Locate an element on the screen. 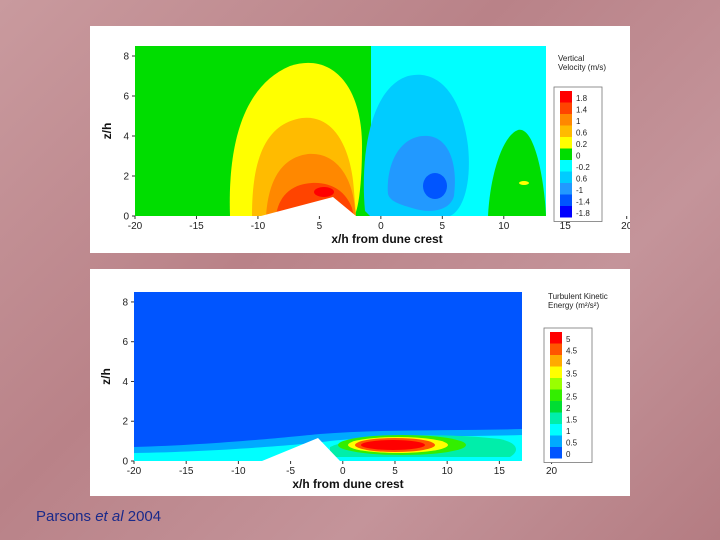 This screenshot has width=720, height=540. legend-level-label: 5 is located at coordinates (568, 339).